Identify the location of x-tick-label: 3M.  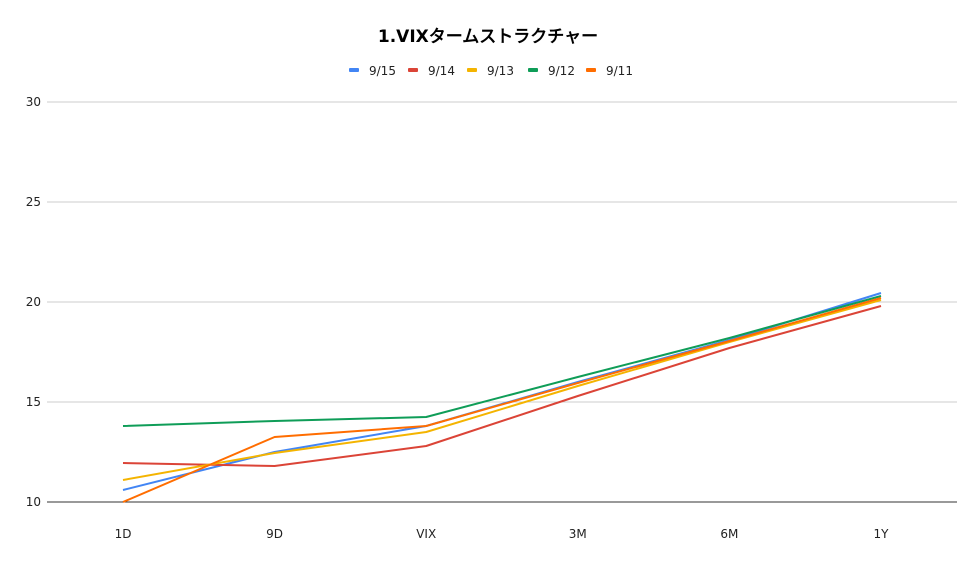
(578, 534).